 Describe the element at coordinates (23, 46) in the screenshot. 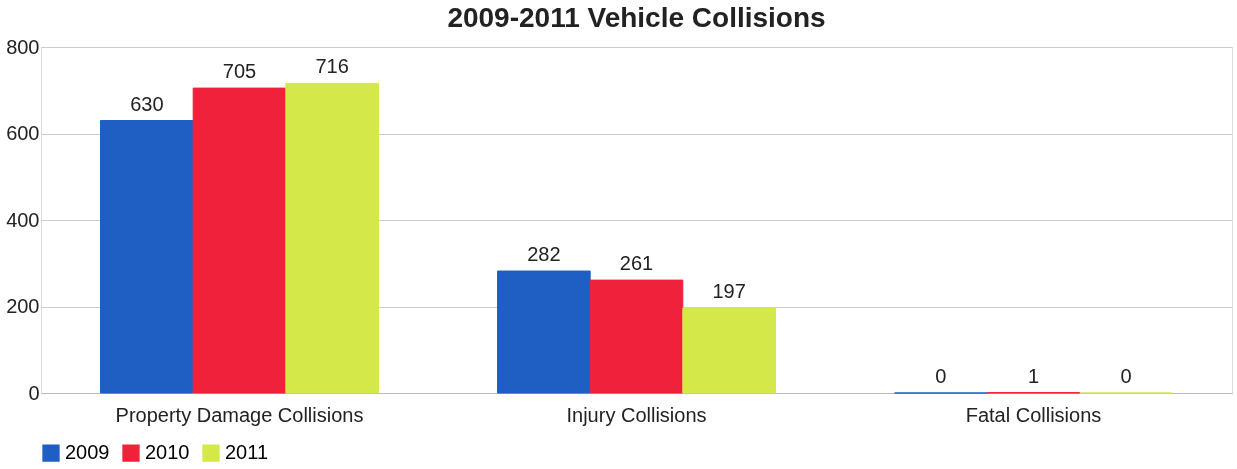

I see `y-tick-label: 800` at that location.